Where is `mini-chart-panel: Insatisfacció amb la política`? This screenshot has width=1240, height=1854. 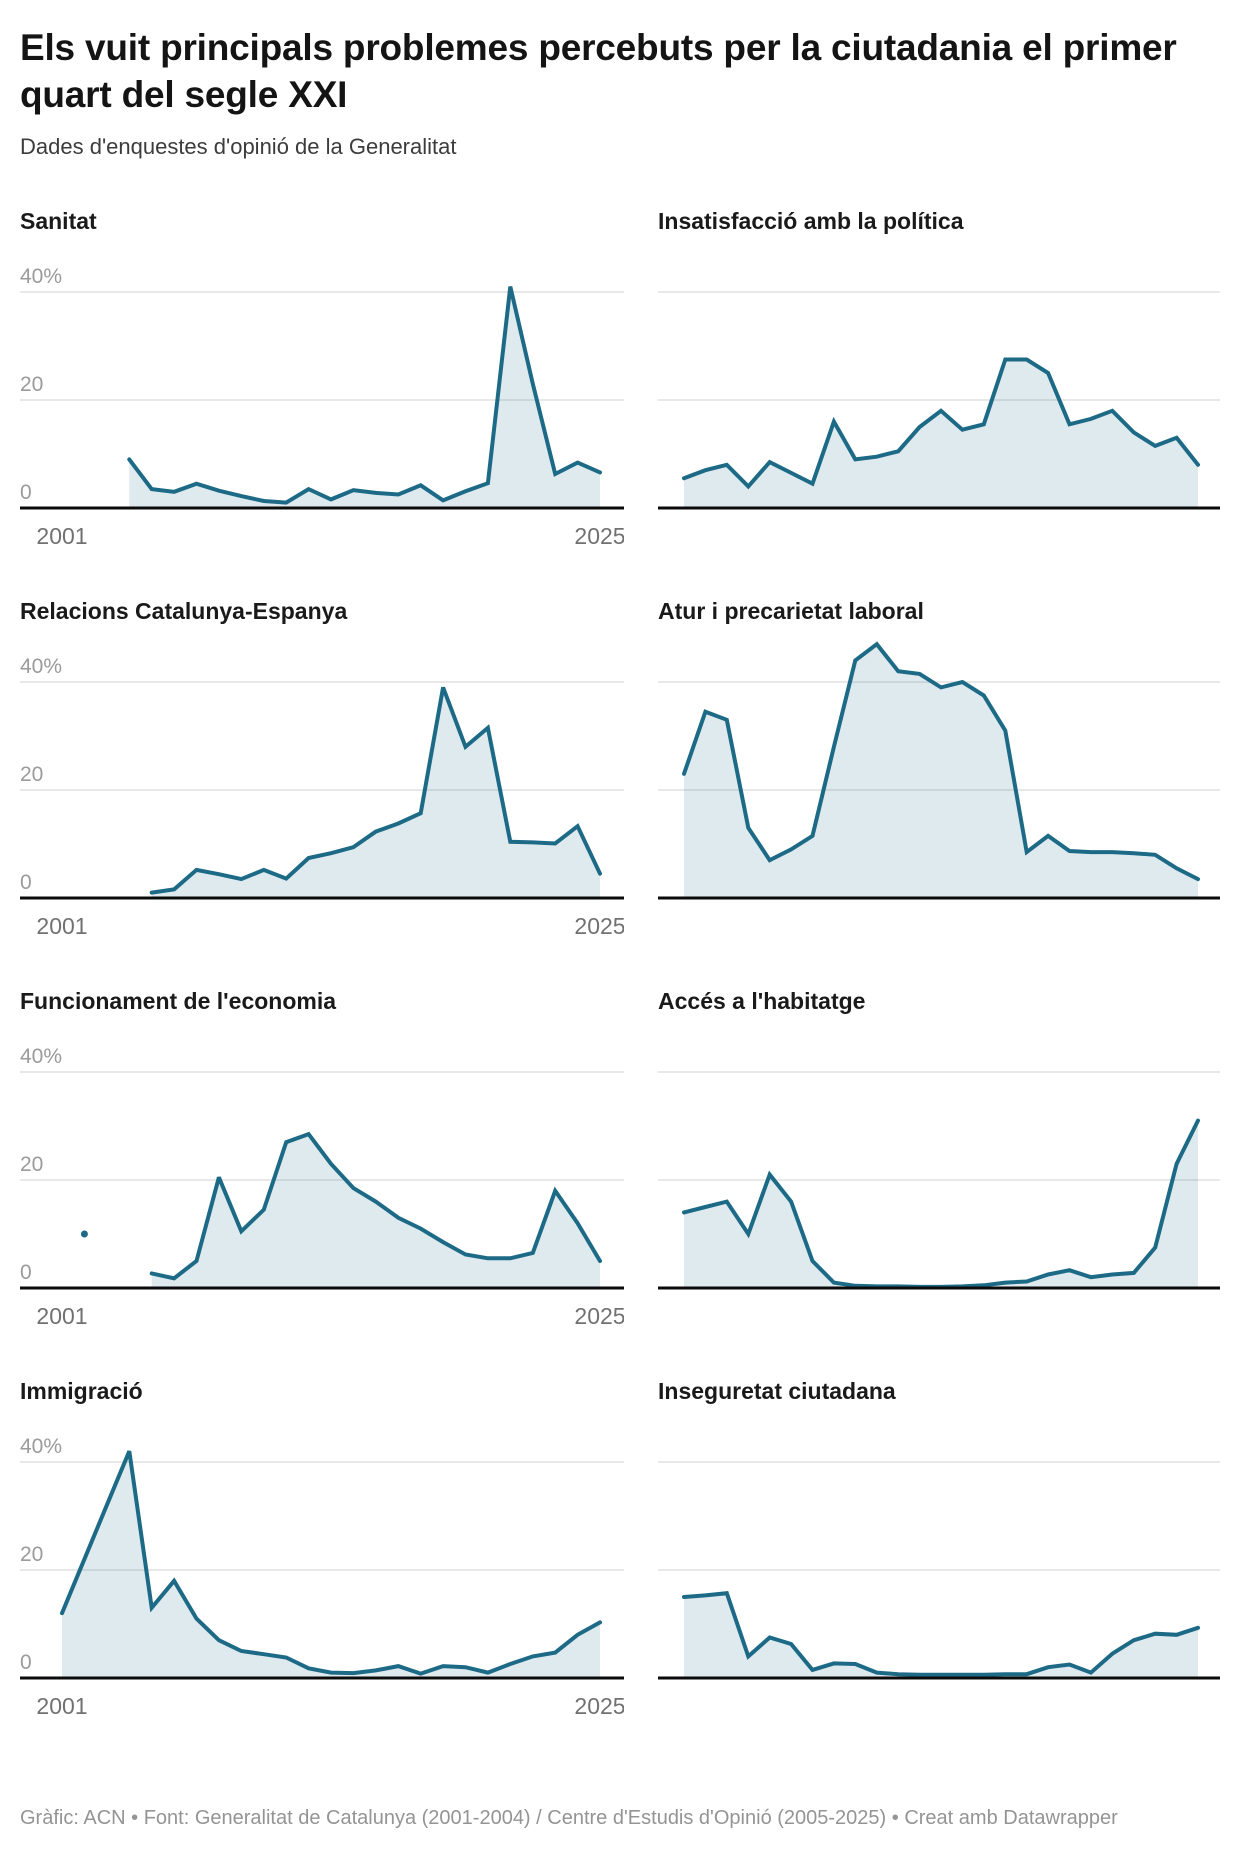
mini-chart-panel: Insatisfacció amb la política is located at coordinates (939, 401).